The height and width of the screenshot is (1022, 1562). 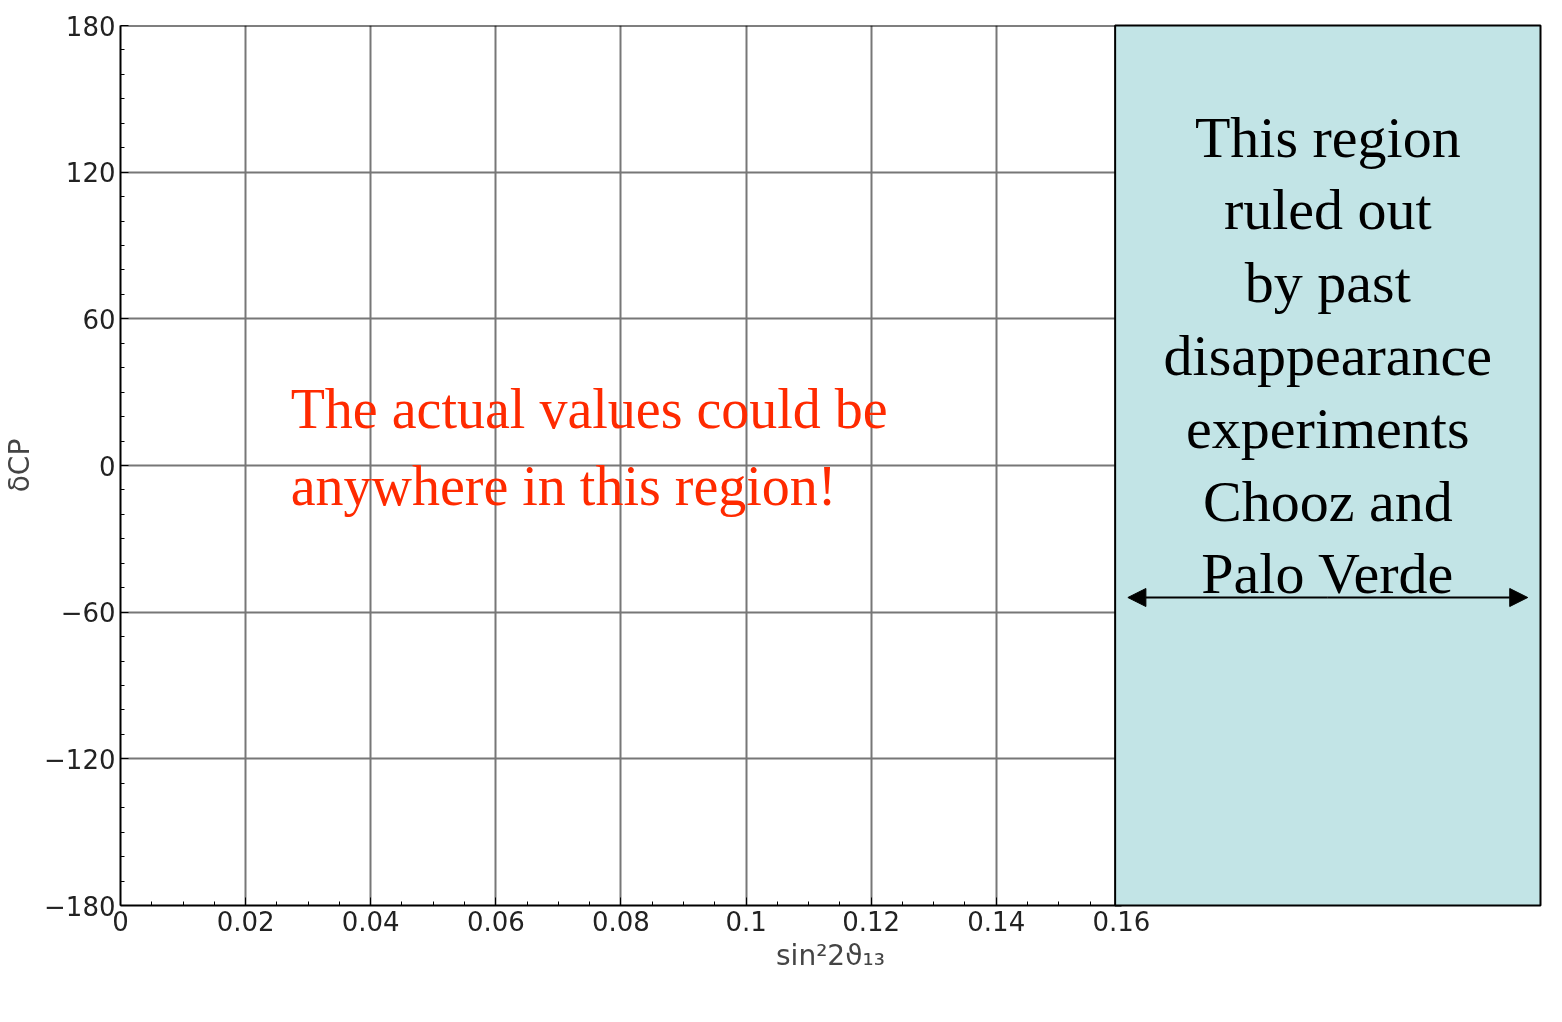 I want to click on x-axis-title: sin²2ϑ₁₃, so click(x=830, y=955).